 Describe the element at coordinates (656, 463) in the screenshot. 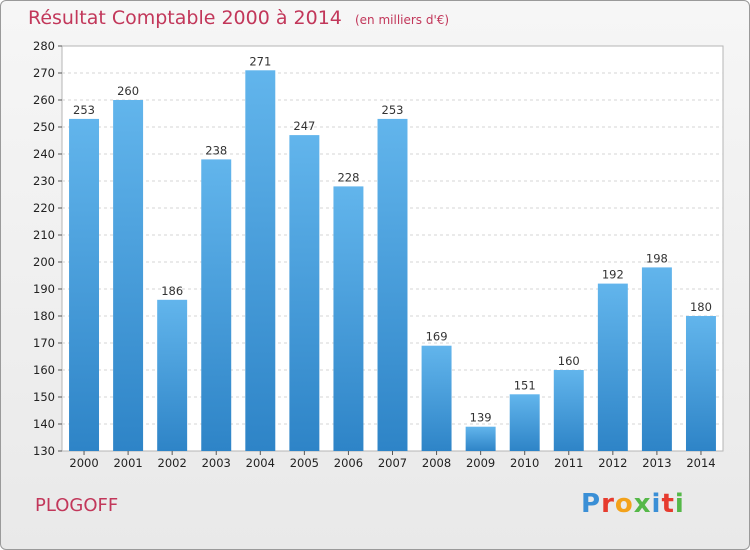

I see `x-tick-label: 2013` at that location.